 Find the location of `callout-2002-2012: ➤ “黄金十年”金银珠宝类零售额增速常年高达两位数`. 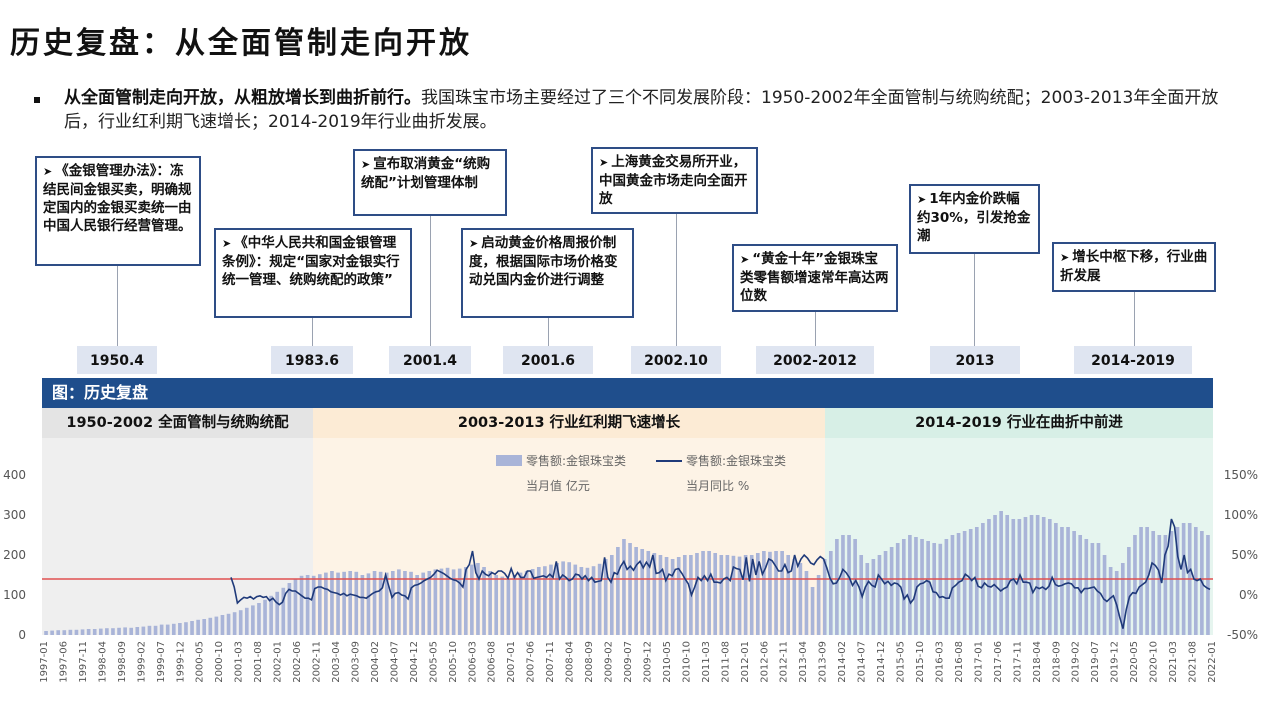

callout-2002-2012: ➤ “黄金十年”金银珠宝类零售额增速常年高达两位数 is located at coordinates (815, 278).